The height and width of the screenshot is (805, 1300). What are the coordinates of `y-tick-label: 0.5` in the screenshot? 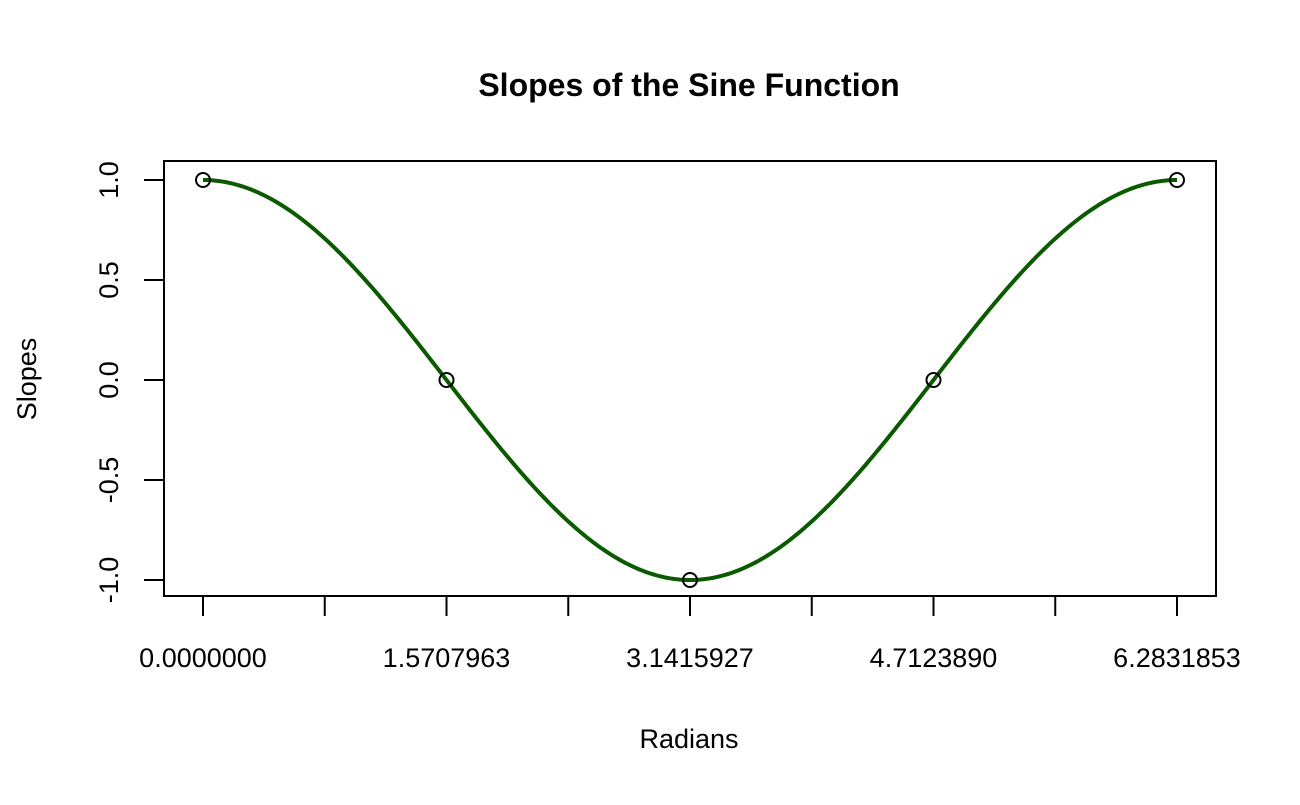 It's located at (109, 280).